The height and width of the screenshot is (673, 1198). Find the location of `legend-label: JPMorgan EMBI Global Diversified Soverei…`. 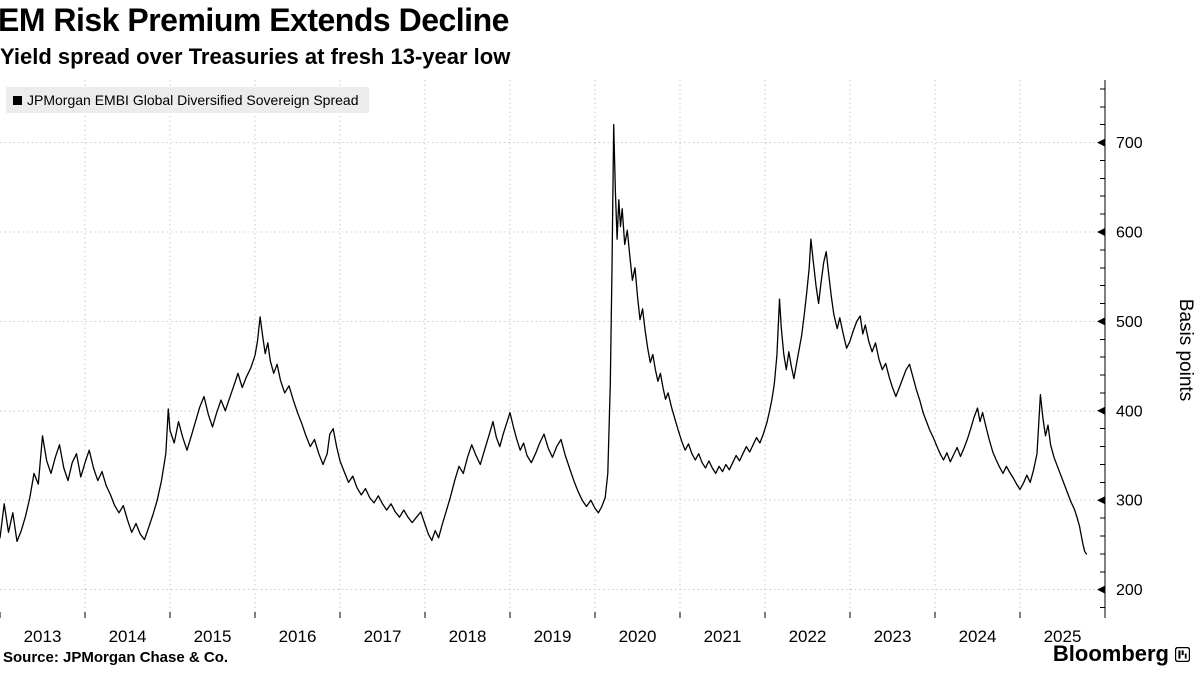

legend-label: JPMorgan EMBI Global Diversified Soverei… is located at coordinates (193, 100).